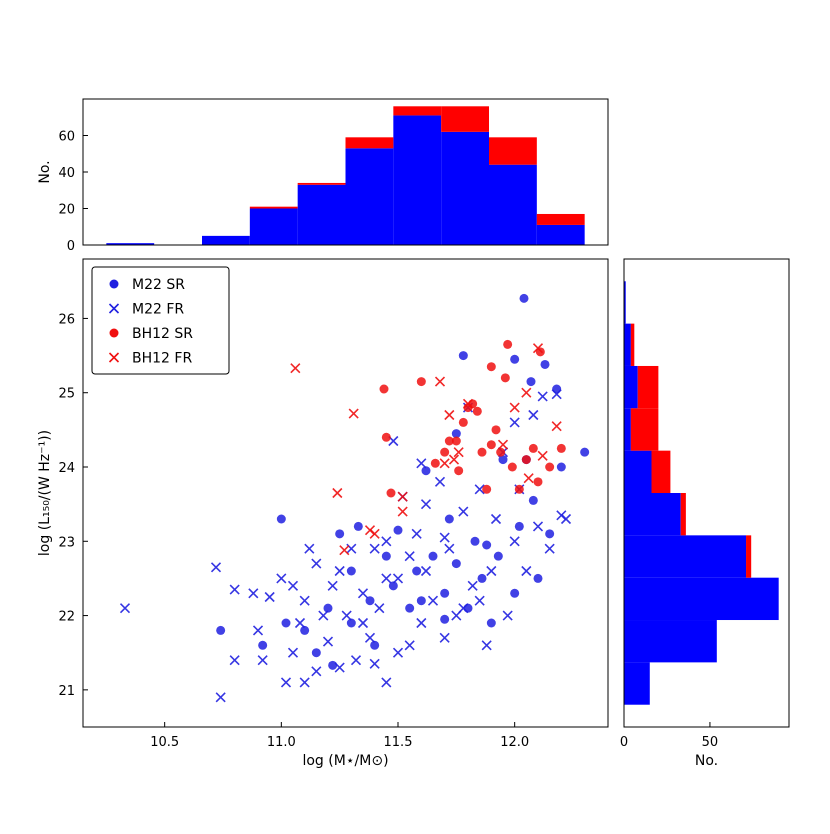 The height and width of the screenshot is (834, 830). Describe the element at coordinates (345, 761) in the screenshot. I see `x-axis-label: log (M⋆/M⊙)` at that location.